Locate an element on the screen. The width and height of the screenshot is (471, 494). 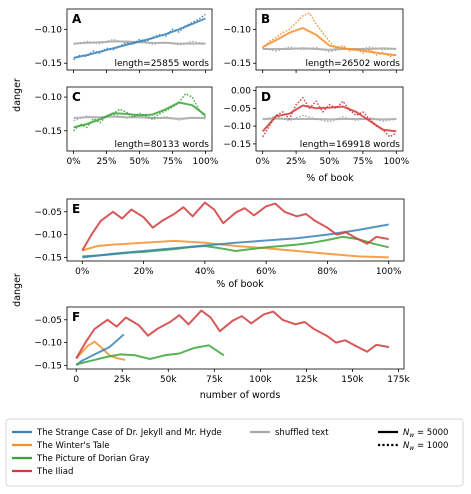
panel-annotation-B: length=26502 words is located at coordinates (352, 64).